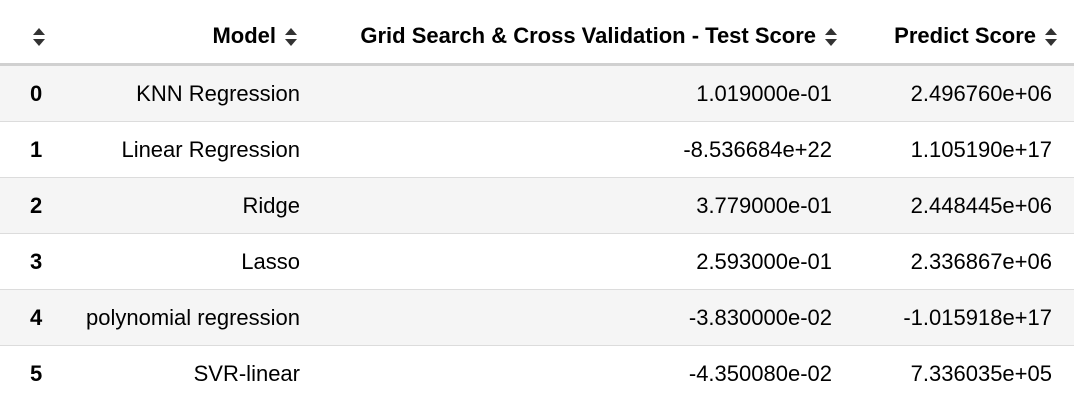 The height and width of the screenshot is (410, 1074). I want to click on table-row: 5 SVR-linear -4.350080e-02 7.336035e+05, so click(537, 373).